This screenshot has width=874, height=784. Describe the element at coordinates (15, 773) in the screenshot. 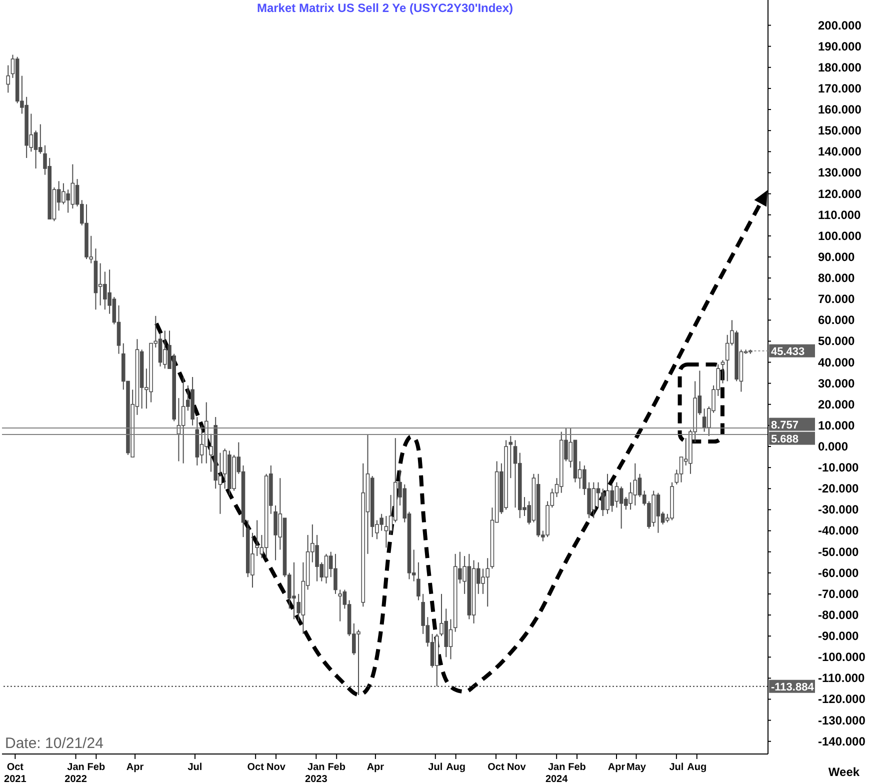

I see `x-tick-label: Oct 2021` at that location.